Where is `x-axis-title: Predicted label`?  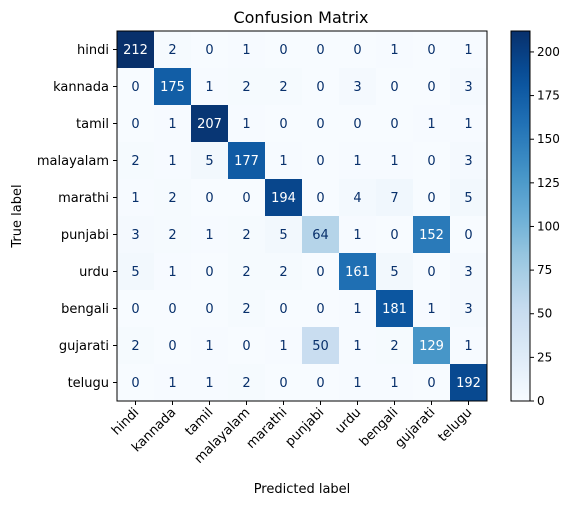
x-axis-title: Predicted label is located at coordinates (302, 489).